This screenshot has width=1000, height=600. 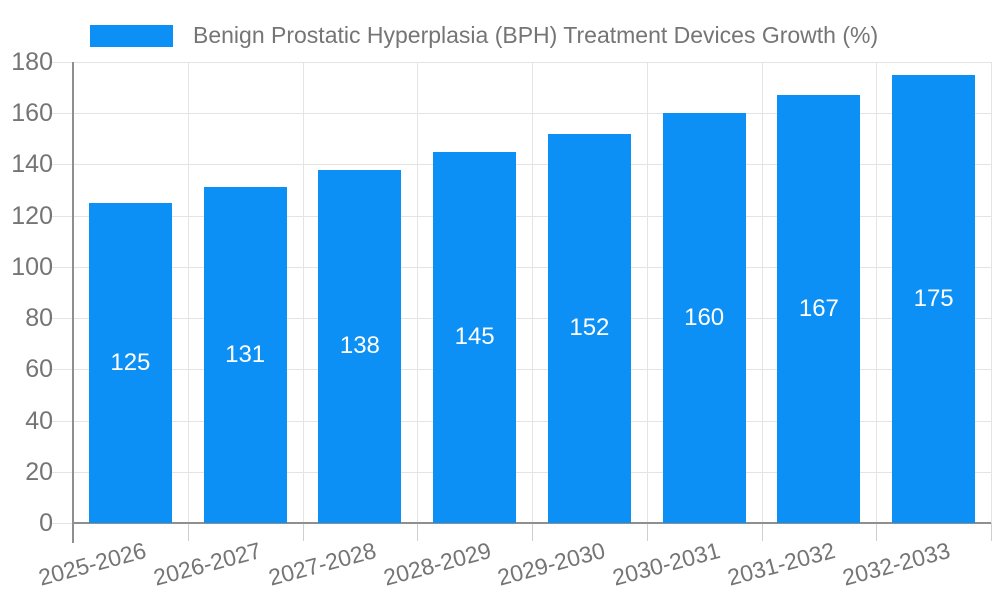 I want to click on bar: 167, so click(x=819, y=309).